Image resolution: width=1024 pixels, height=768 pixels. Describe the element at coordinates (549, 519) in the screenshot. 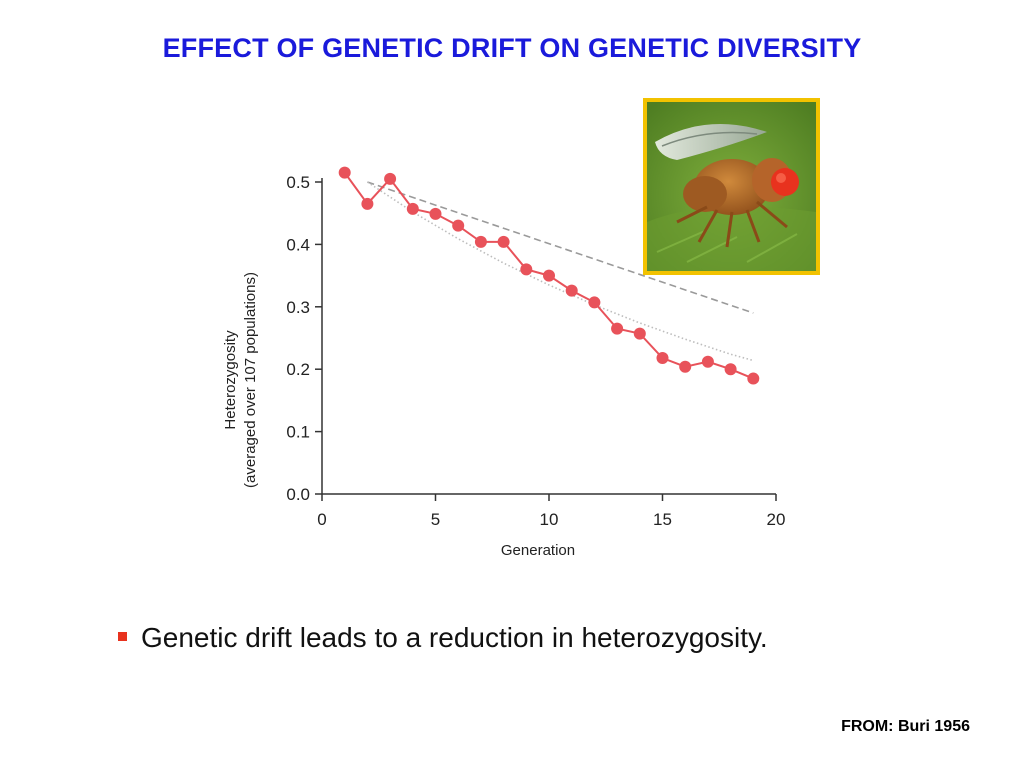

I see `x-tick-label: 10` at that location.